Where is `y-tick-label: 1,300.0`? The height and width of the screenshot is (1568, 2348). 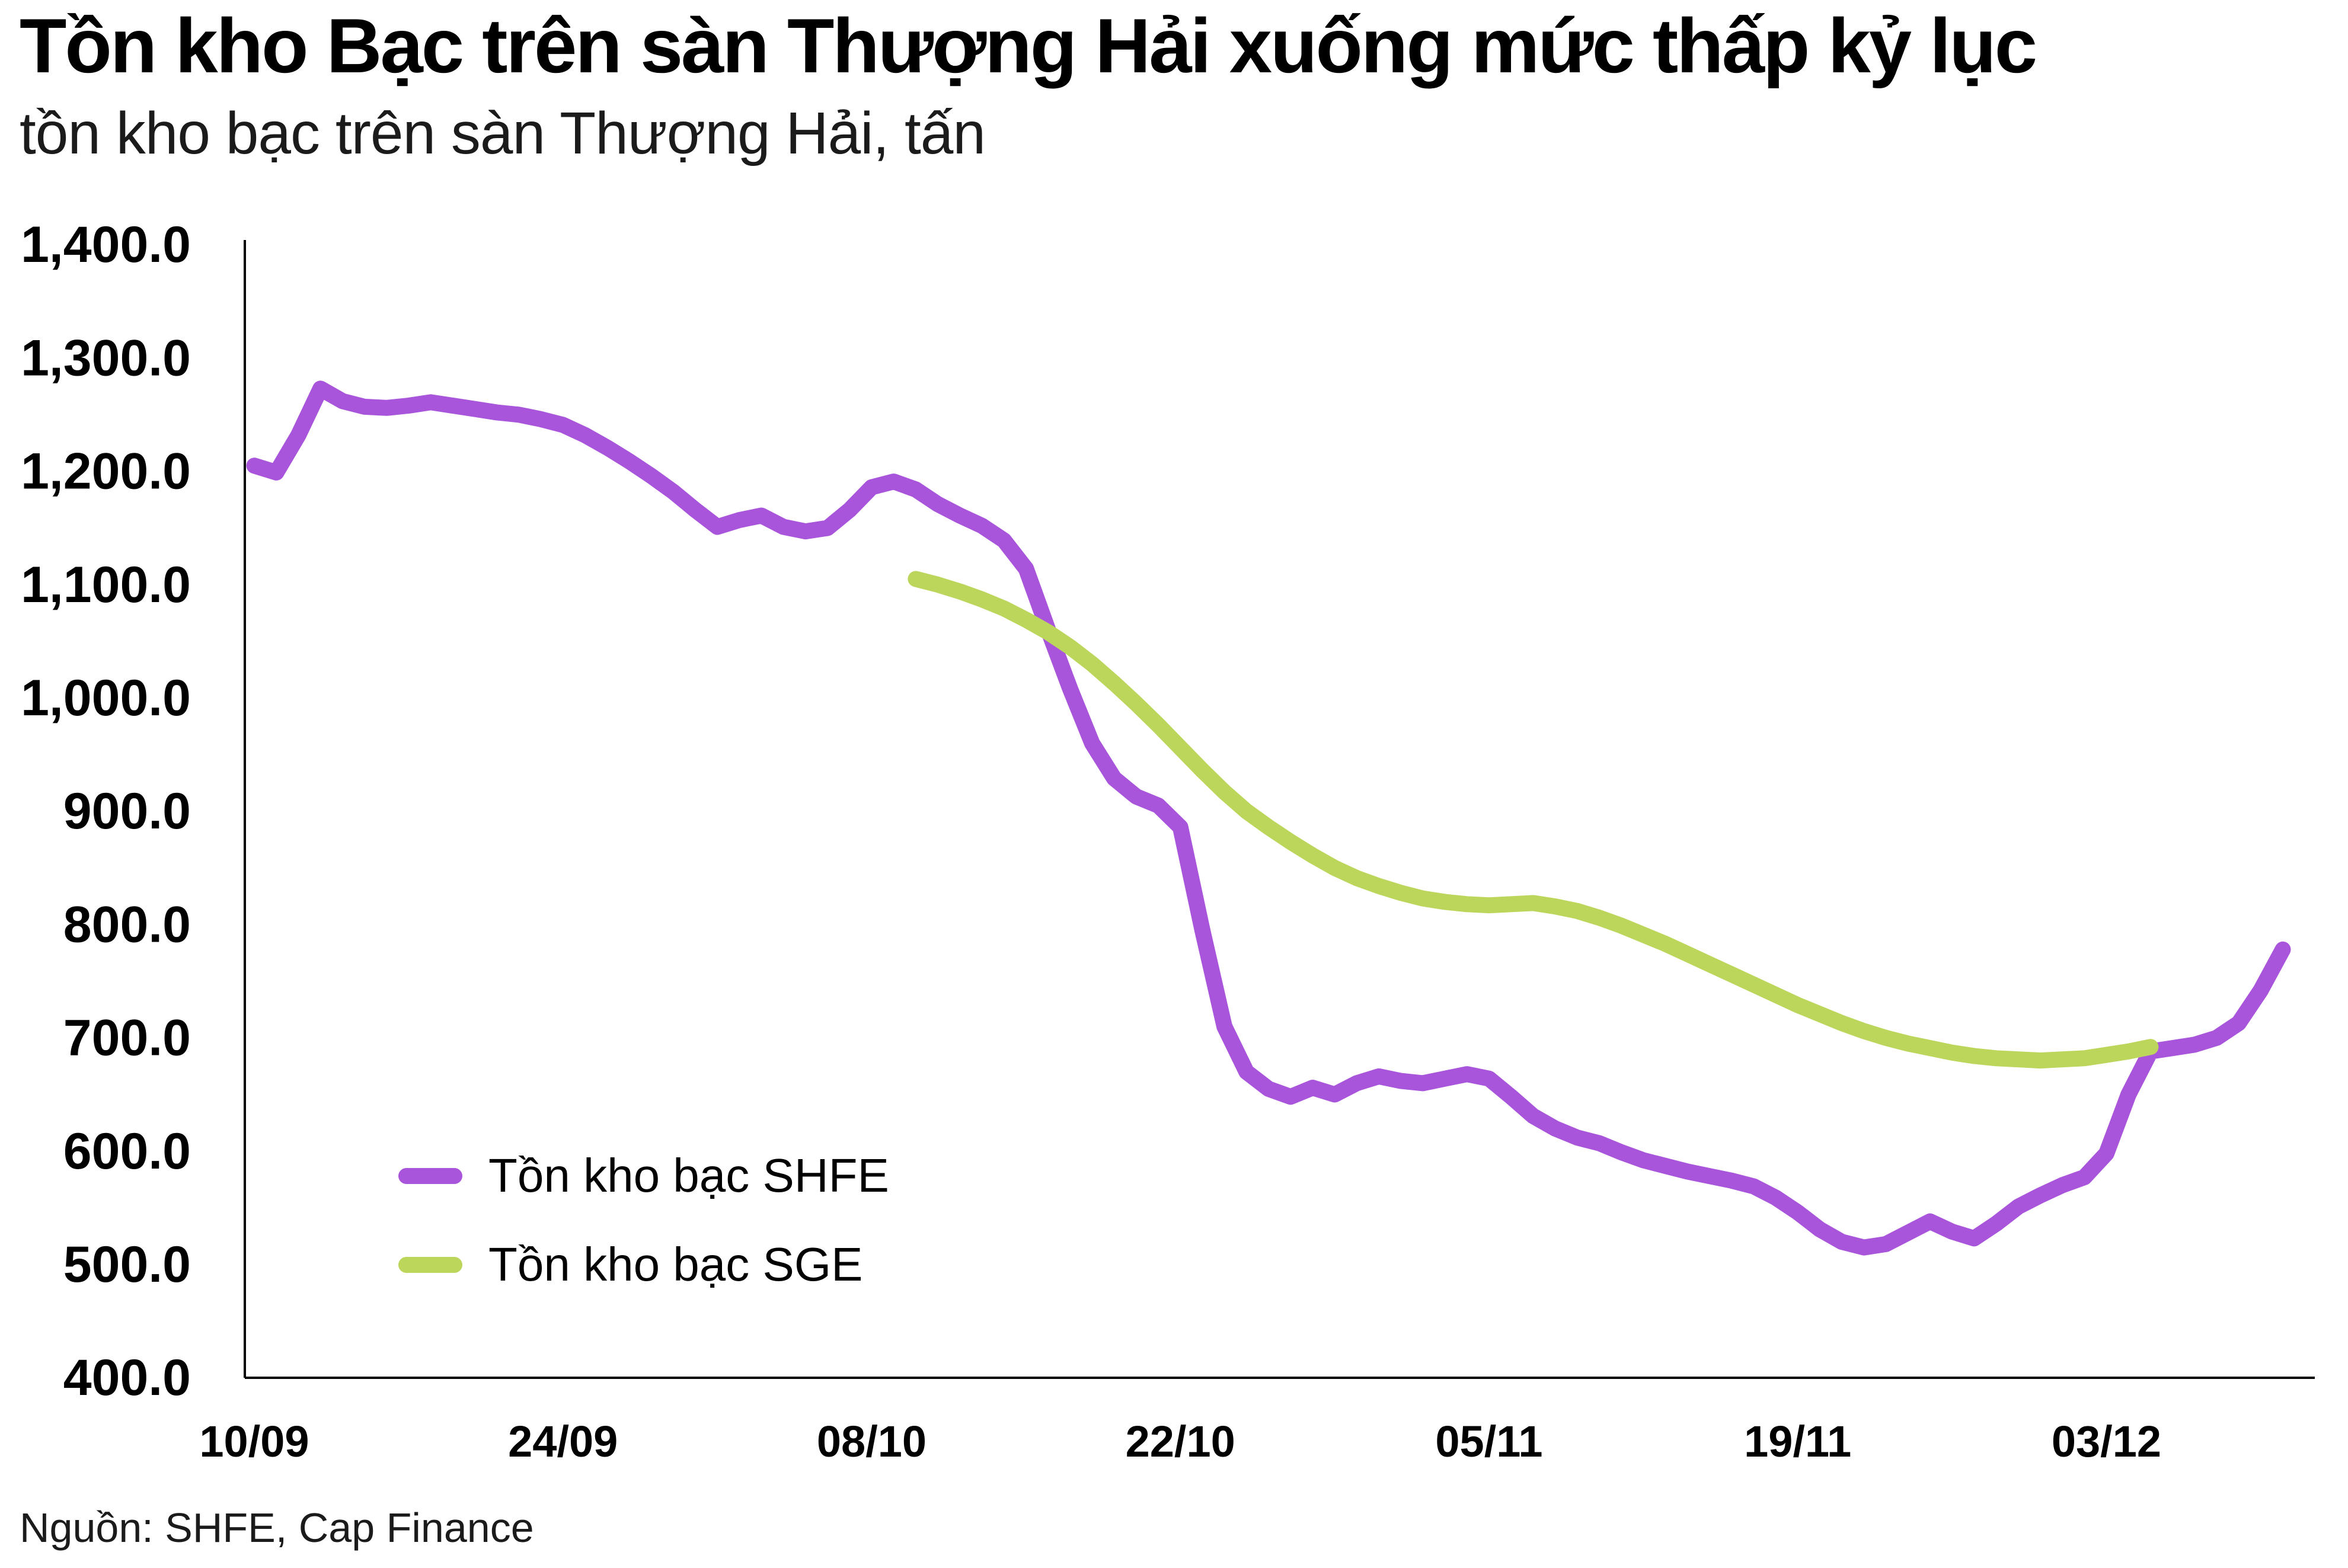 y-tick-label: 1,300.0 is located at coordinates (106, 357).